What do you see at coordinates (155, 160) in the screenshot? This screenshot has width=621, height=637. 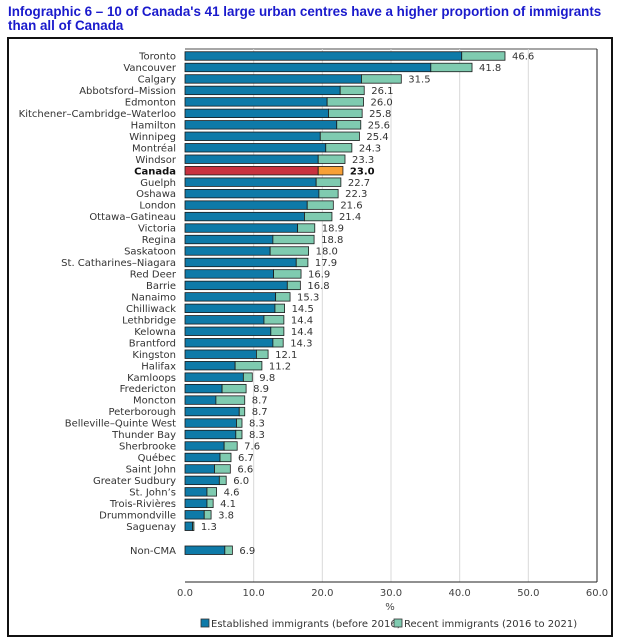 I see `category-label: Windsor` at bounding box center [155, 160].